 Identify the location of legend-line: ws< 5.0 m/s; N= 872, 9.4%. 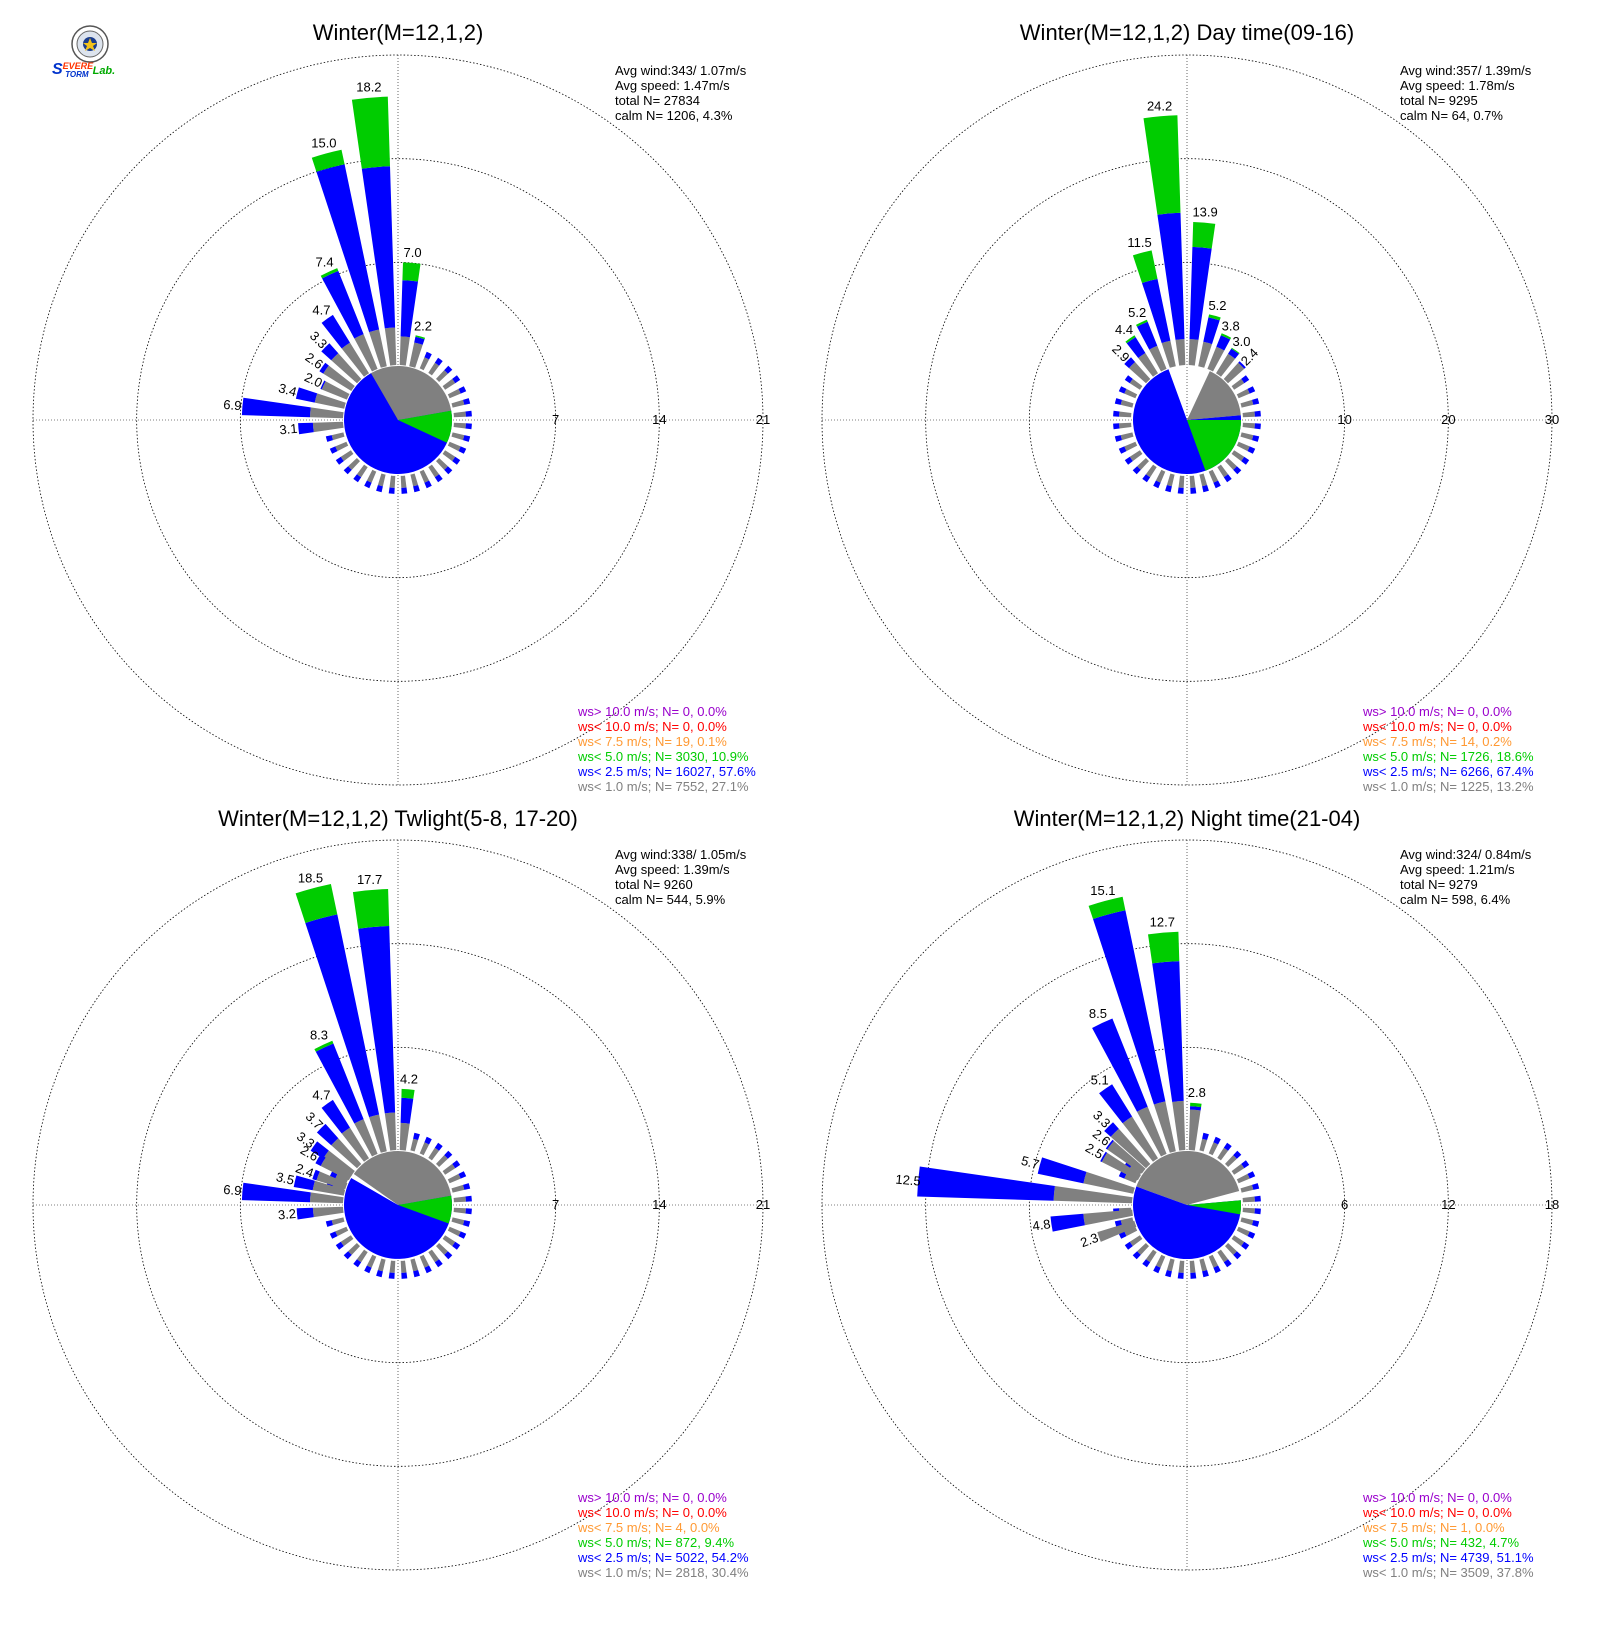
(656, 1542).